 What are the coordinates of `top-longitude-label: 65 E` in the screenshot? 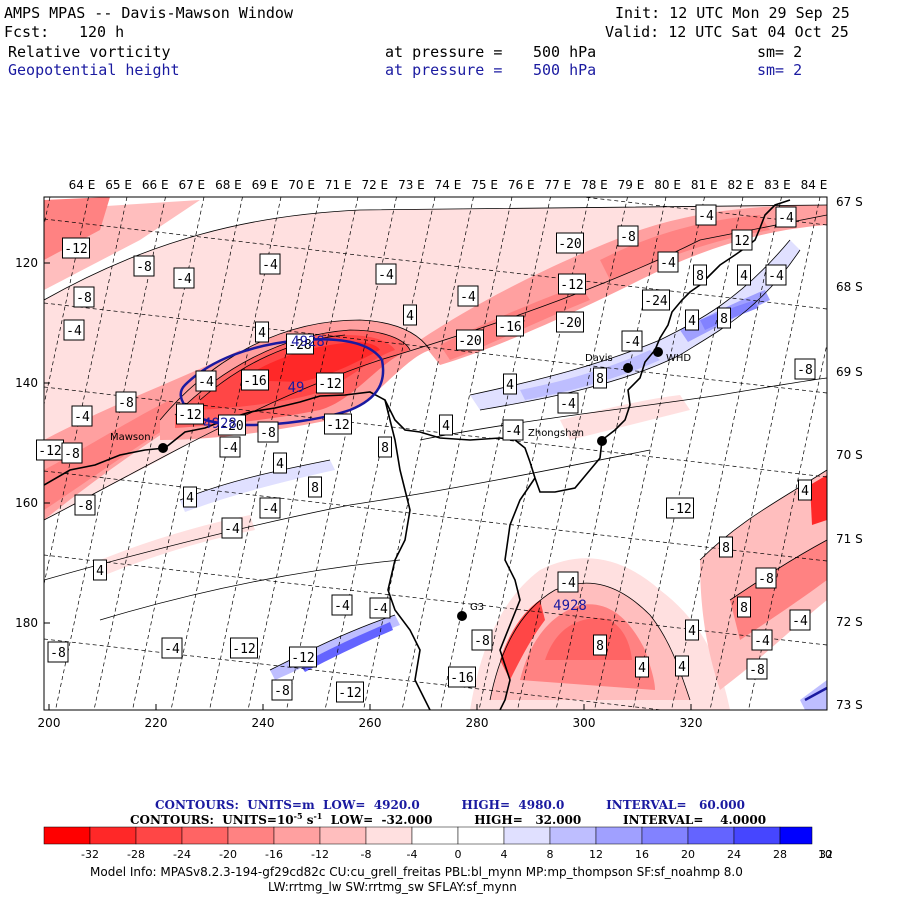 It's located at (118, 185).